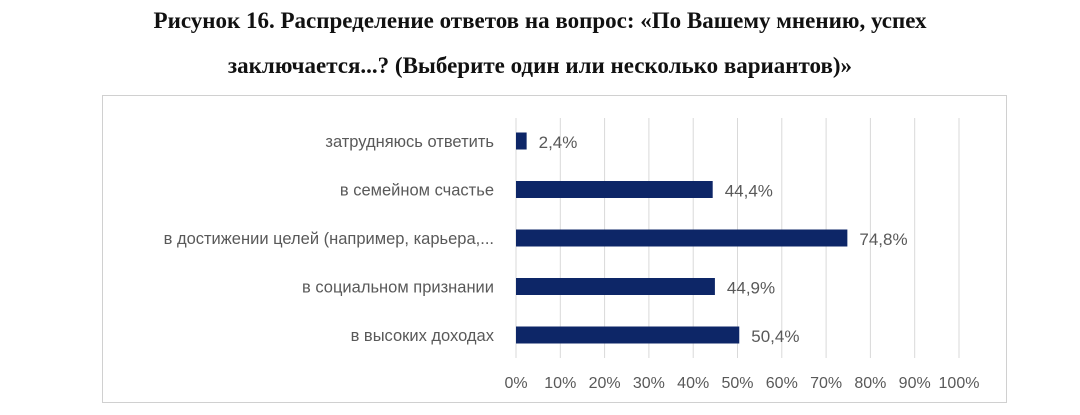 The image size is (1080, 415). I want to click on category-label: в высоких доходах, so click(423, 336).